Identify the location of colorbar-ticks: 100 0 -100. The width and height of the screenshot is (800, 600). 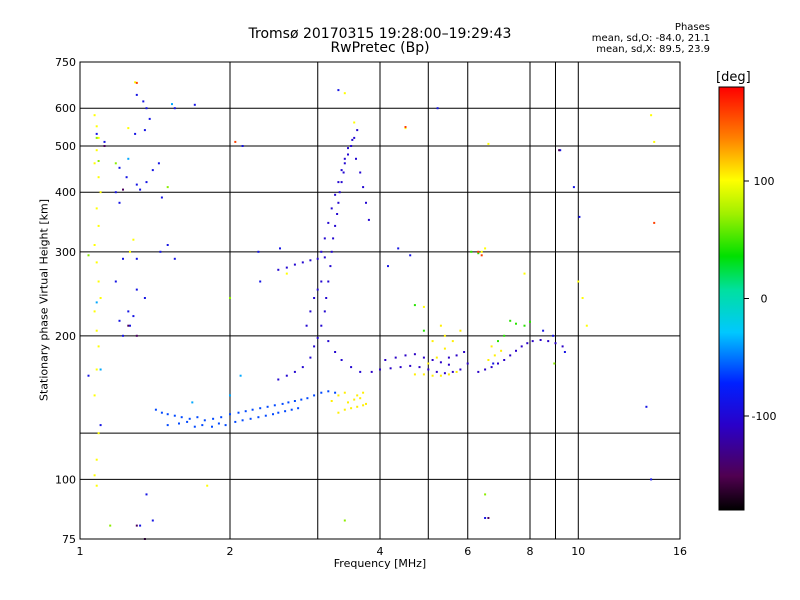
(760, 299).